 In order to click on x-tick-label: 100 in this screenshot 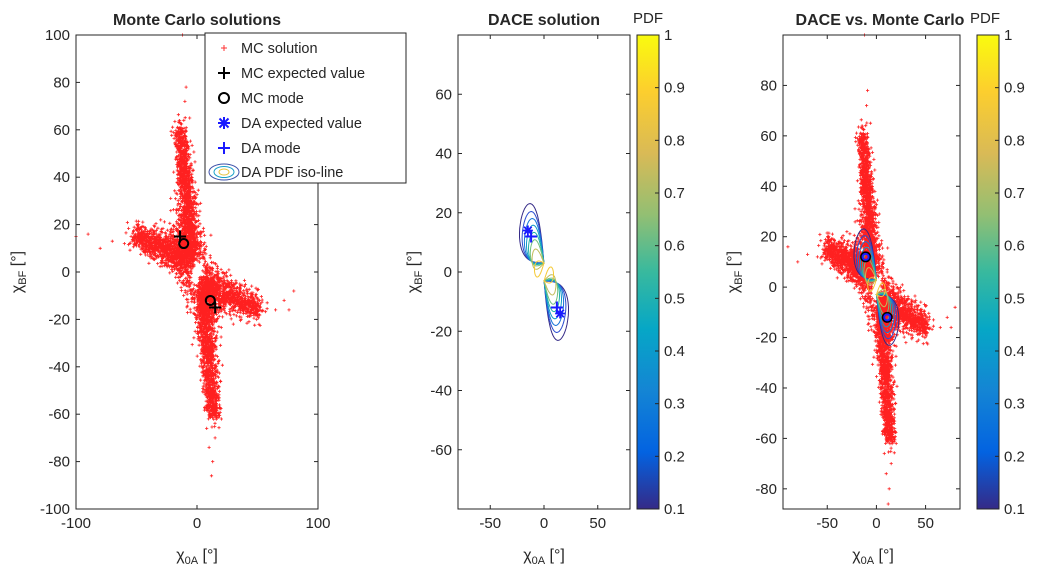, I will do `click(317, 523)`.